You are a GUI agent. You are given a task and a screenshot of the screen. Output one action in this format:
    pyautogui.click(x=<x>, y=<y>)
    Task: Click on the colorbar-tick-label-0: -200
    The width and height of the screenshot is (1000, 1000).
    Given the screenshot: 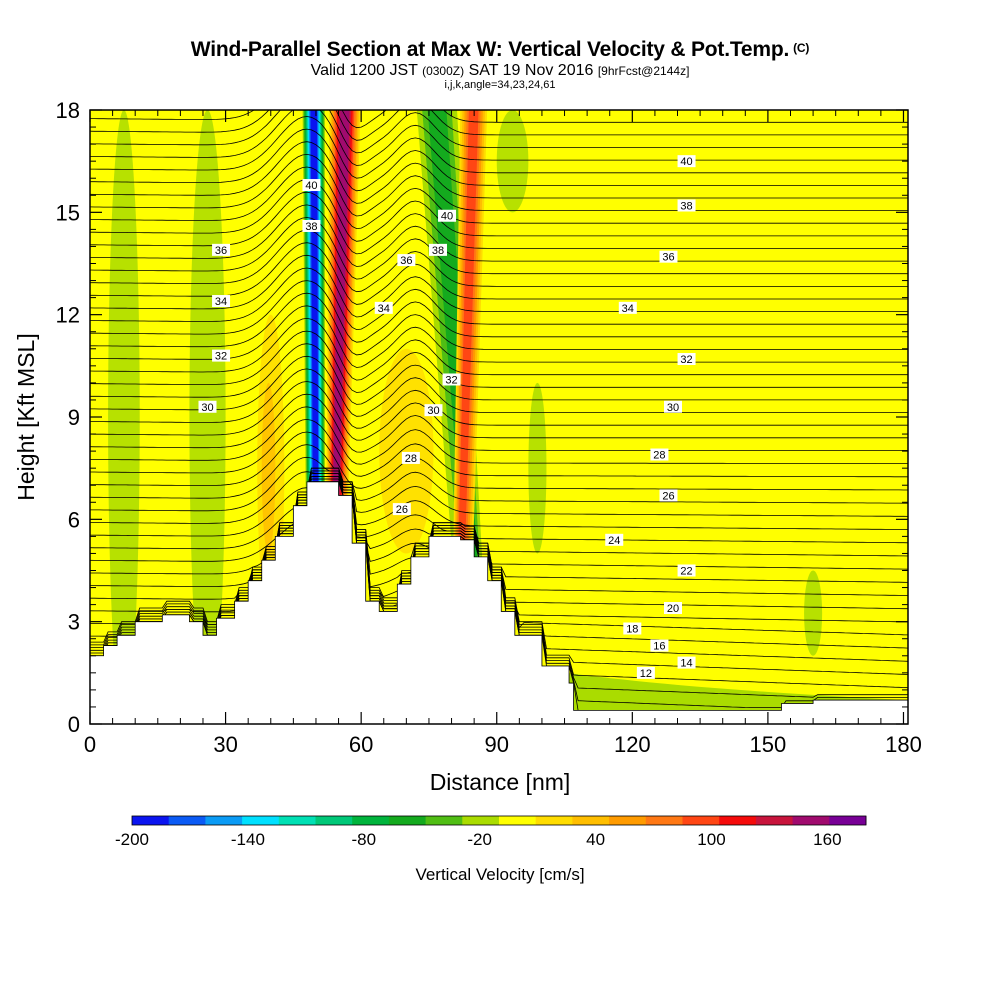 What is the action you would take?
    pyautogui.click(x=132, y=839)
    